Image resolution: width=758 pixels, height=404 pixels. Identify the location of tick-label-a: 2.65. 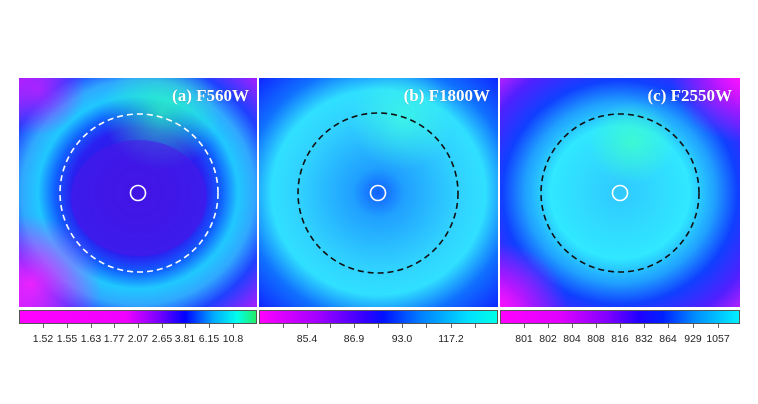
(162, 339).